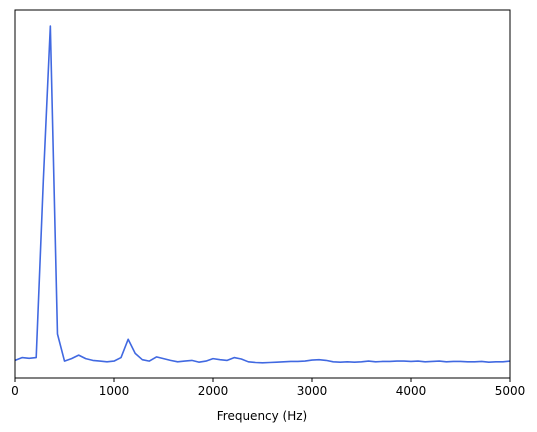 Image resolution: width=537 pixels, height=432 pixels. I want to click on x-axis-ticks: 0 1000 2000 3000 4000 5000, so click(268, 388).